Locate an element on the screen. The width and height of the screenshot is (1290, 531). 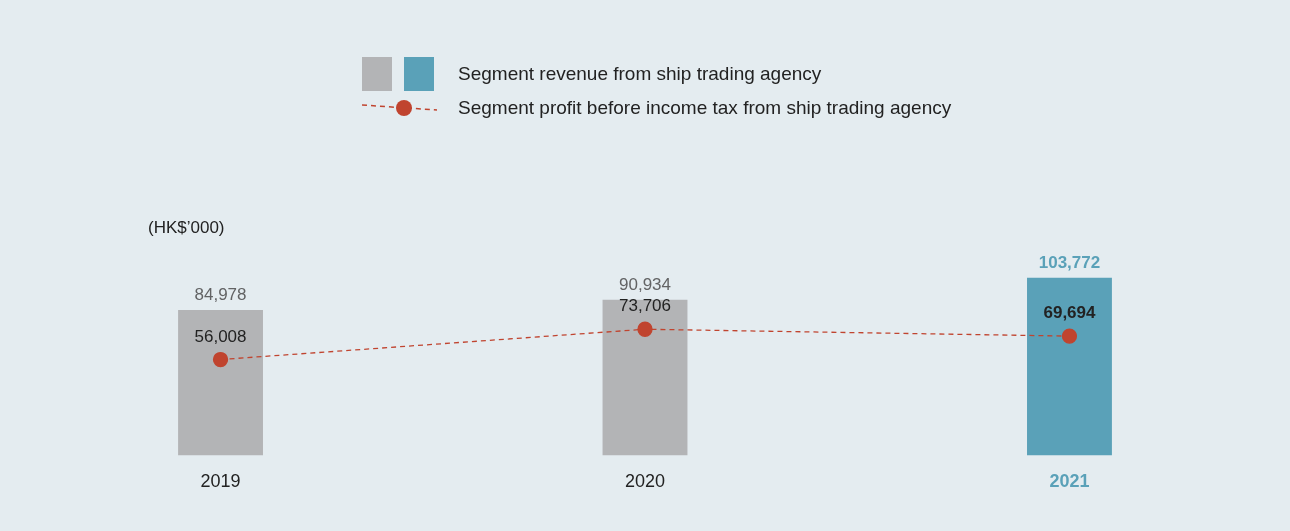
legend-label: Segment revenue from ship trading agency is located at coordinates (640, 74).